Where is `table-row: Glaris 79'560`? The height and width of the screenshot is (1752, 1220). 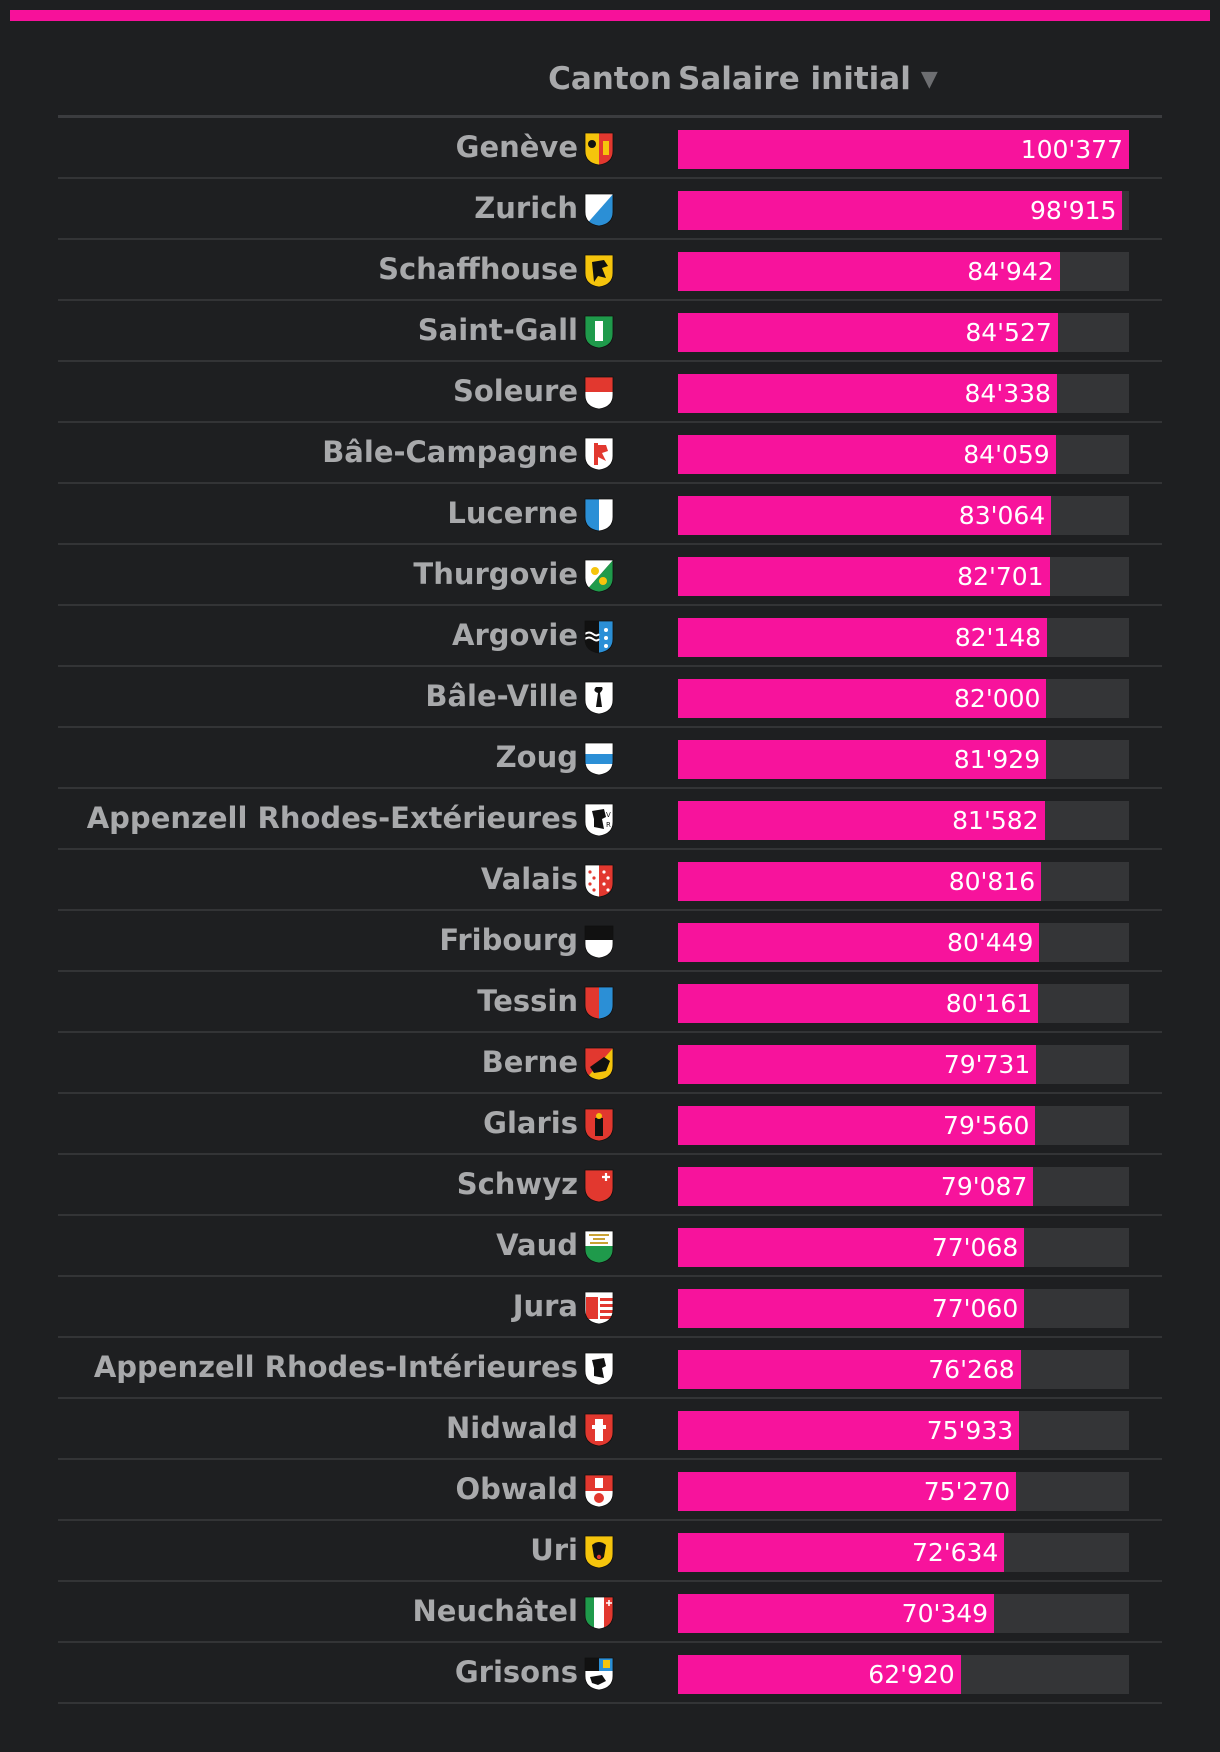 table-row: Glaris 79'560 is located at coordinates (610, 1124).